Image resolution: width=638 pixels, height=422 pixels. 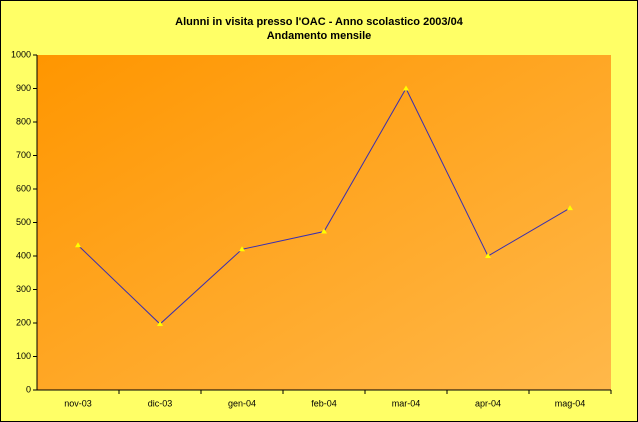 I want to click on y-tick-label: 300, so click(x=23, y=289).